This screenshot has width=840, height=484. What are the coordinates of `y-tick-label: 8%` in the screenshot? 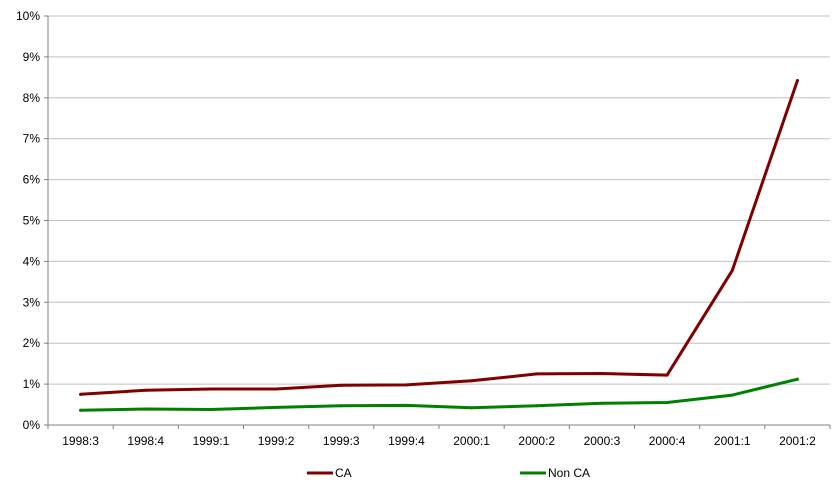 It's located at (32, 98).